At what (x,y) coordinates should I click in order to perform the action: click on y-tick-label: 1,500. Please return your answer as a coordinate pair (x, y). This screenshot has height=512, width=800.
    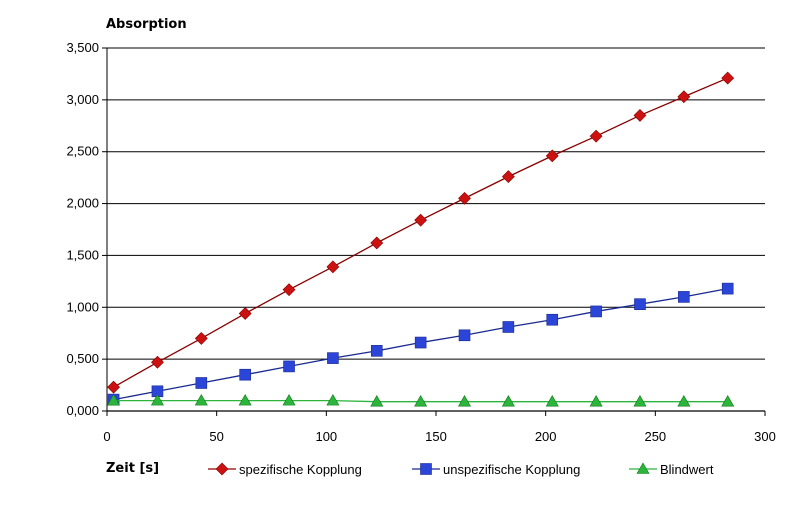
    Looking at the image, I should click on (82, 254).